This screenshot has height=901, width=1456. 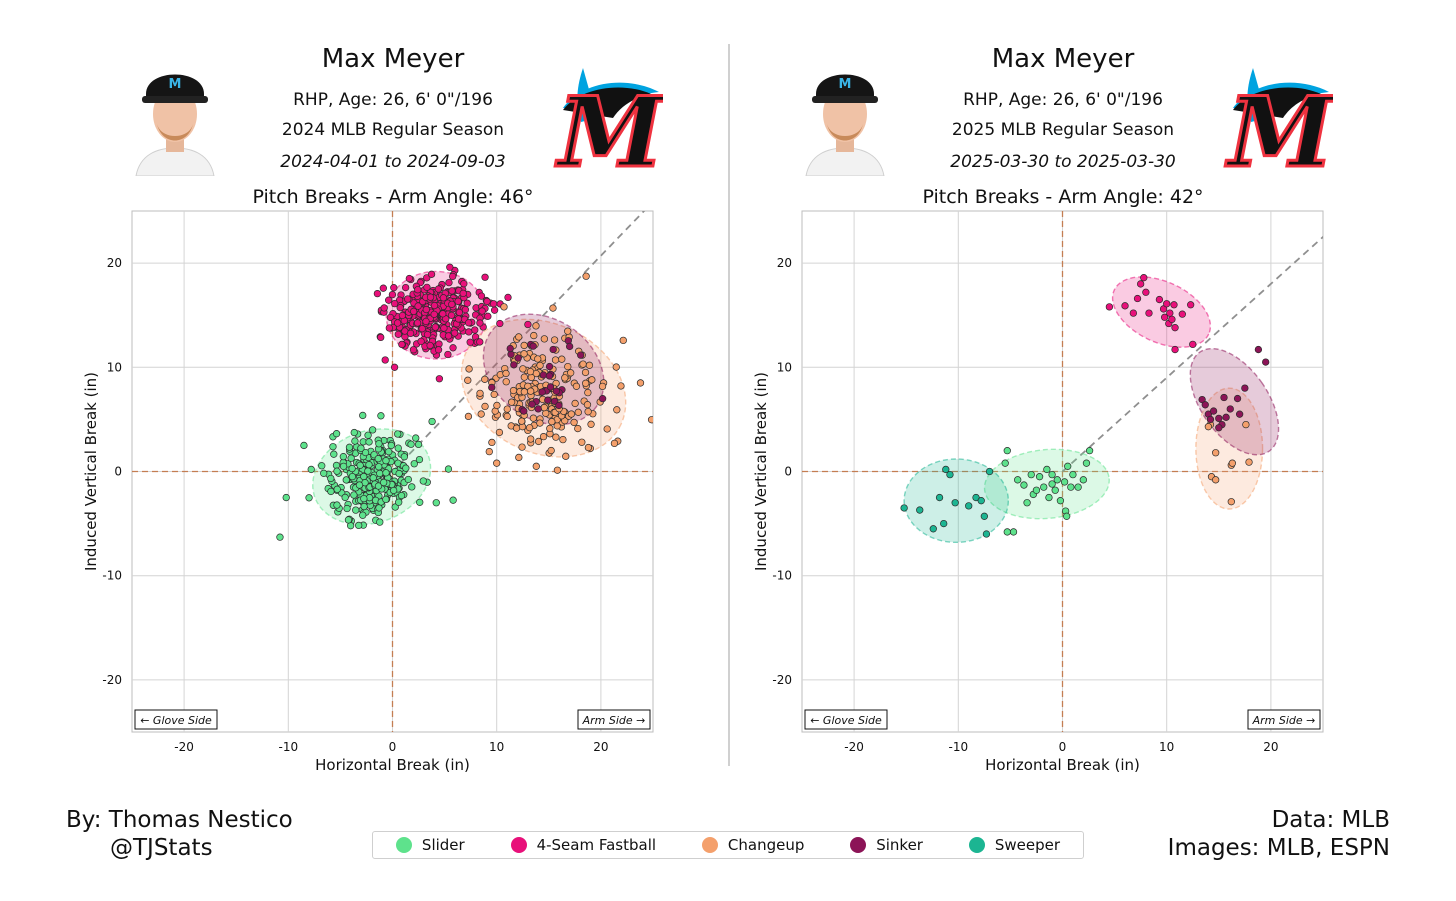 I want to click on legend-marker, so click(x=976, y=845).